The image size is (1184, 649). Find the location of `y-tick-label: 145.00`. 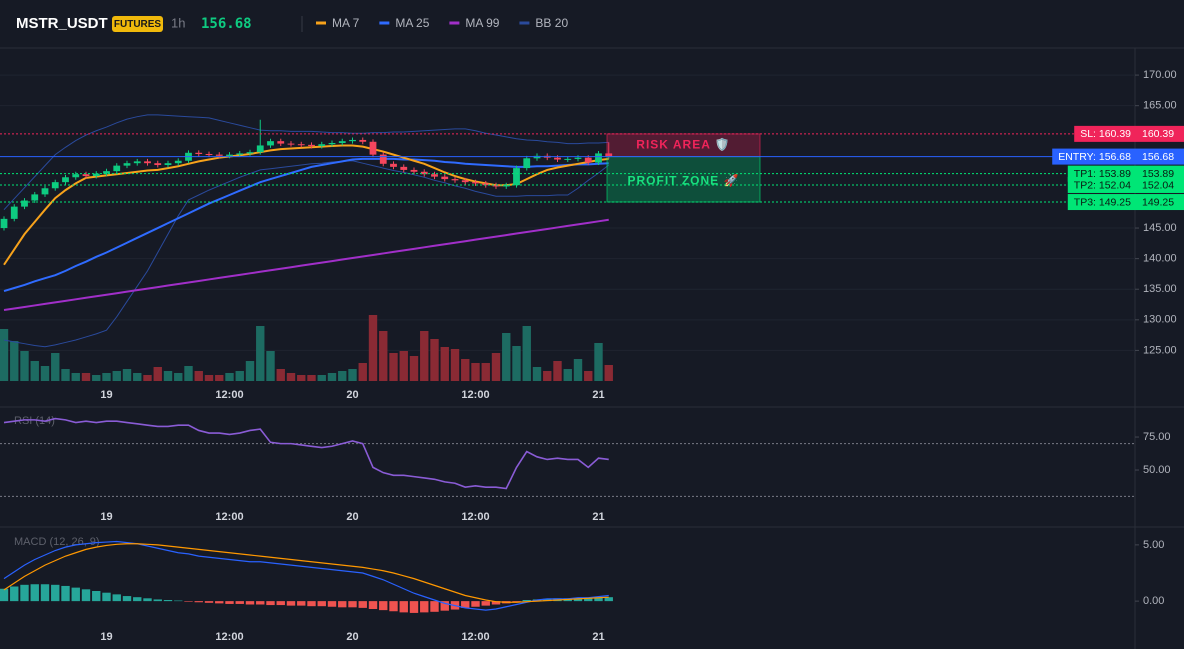

y-tick-label: 145.00 is located at coordinates (1160, 228).